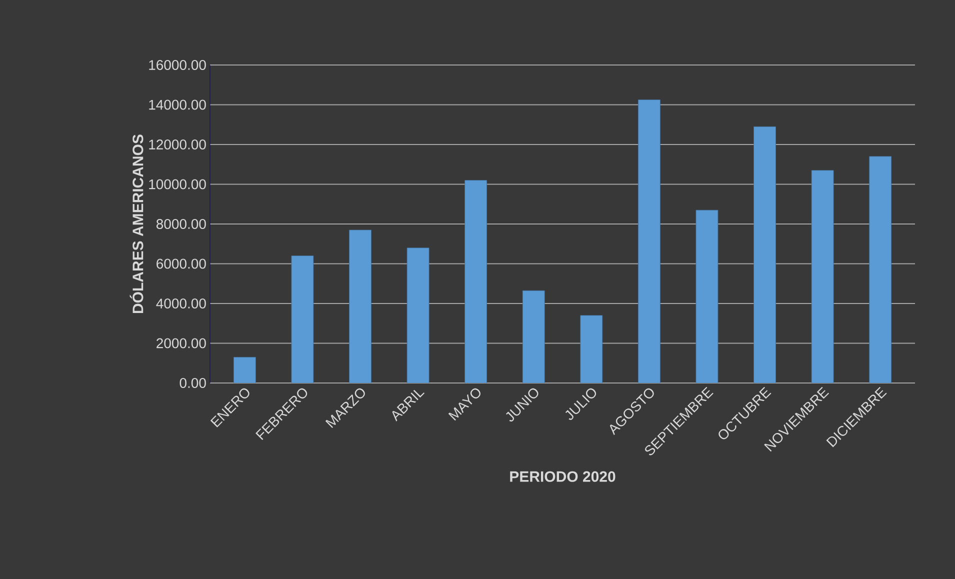 This screenshot has height=579, width=955. I want to click on y-tick-label: 2000.00, so click(181, 343).